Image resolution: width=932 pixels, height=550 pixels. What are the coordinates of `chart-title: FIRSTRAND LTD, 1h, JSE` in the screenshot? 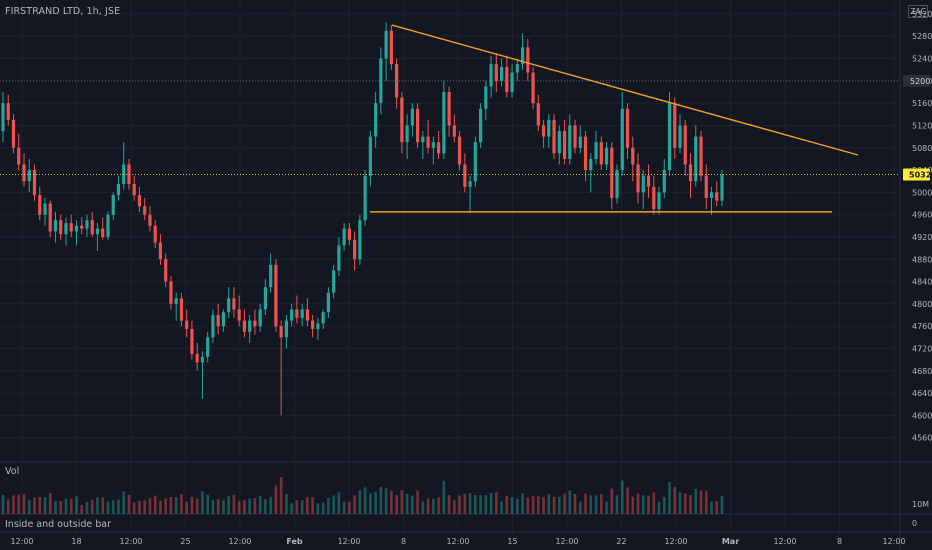 It's located at (63, 11).